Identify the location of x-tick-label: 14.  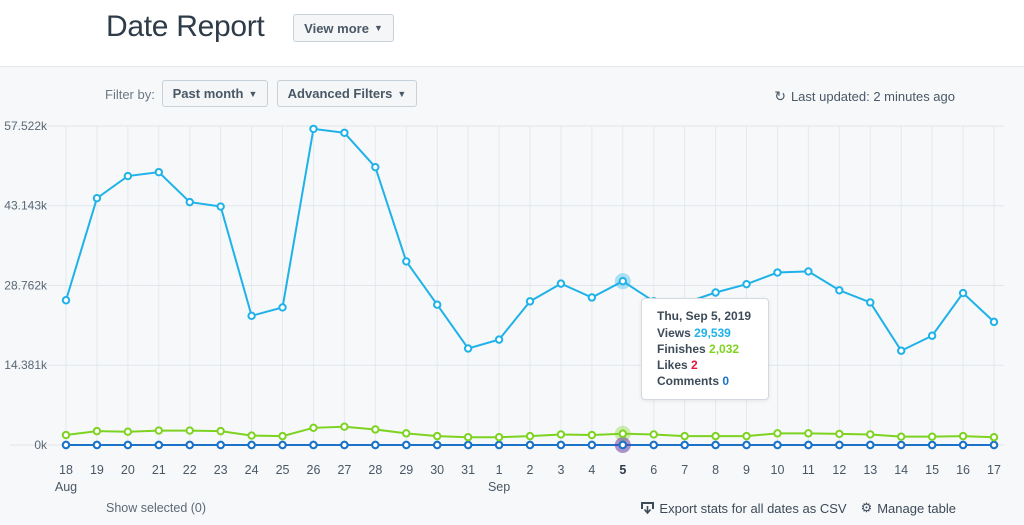
(901, 470).